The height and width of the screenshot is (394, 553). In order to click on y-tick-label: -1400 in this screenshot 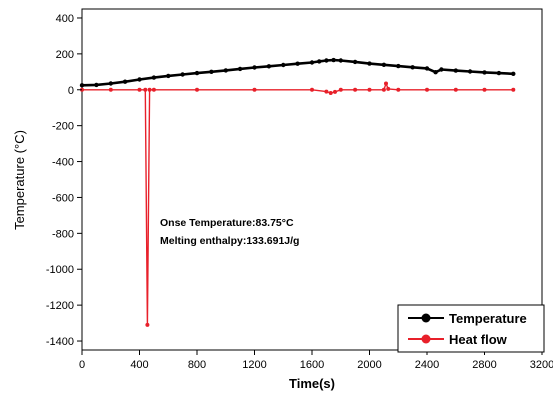, I will do `click(60, 342)`.